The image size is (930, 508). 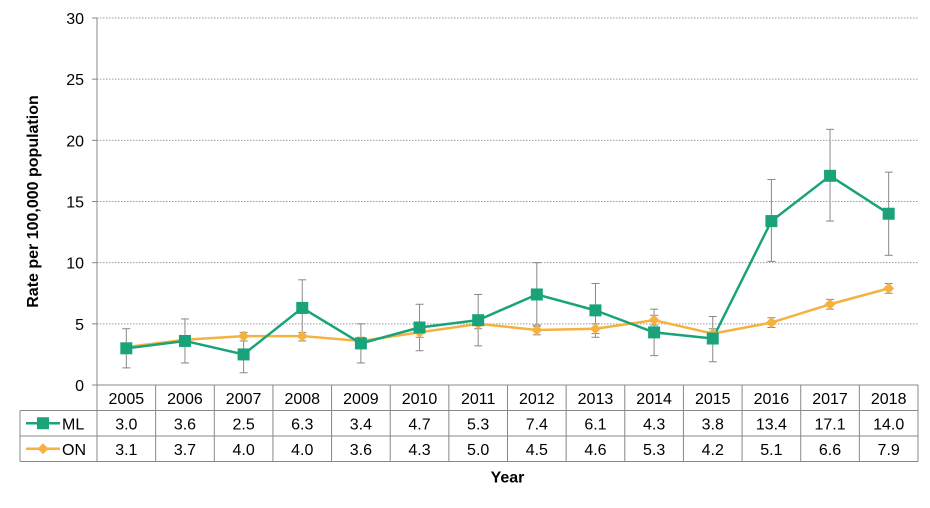 I want to click on data-label-ml: 3.6, so click(x=185, y=424).